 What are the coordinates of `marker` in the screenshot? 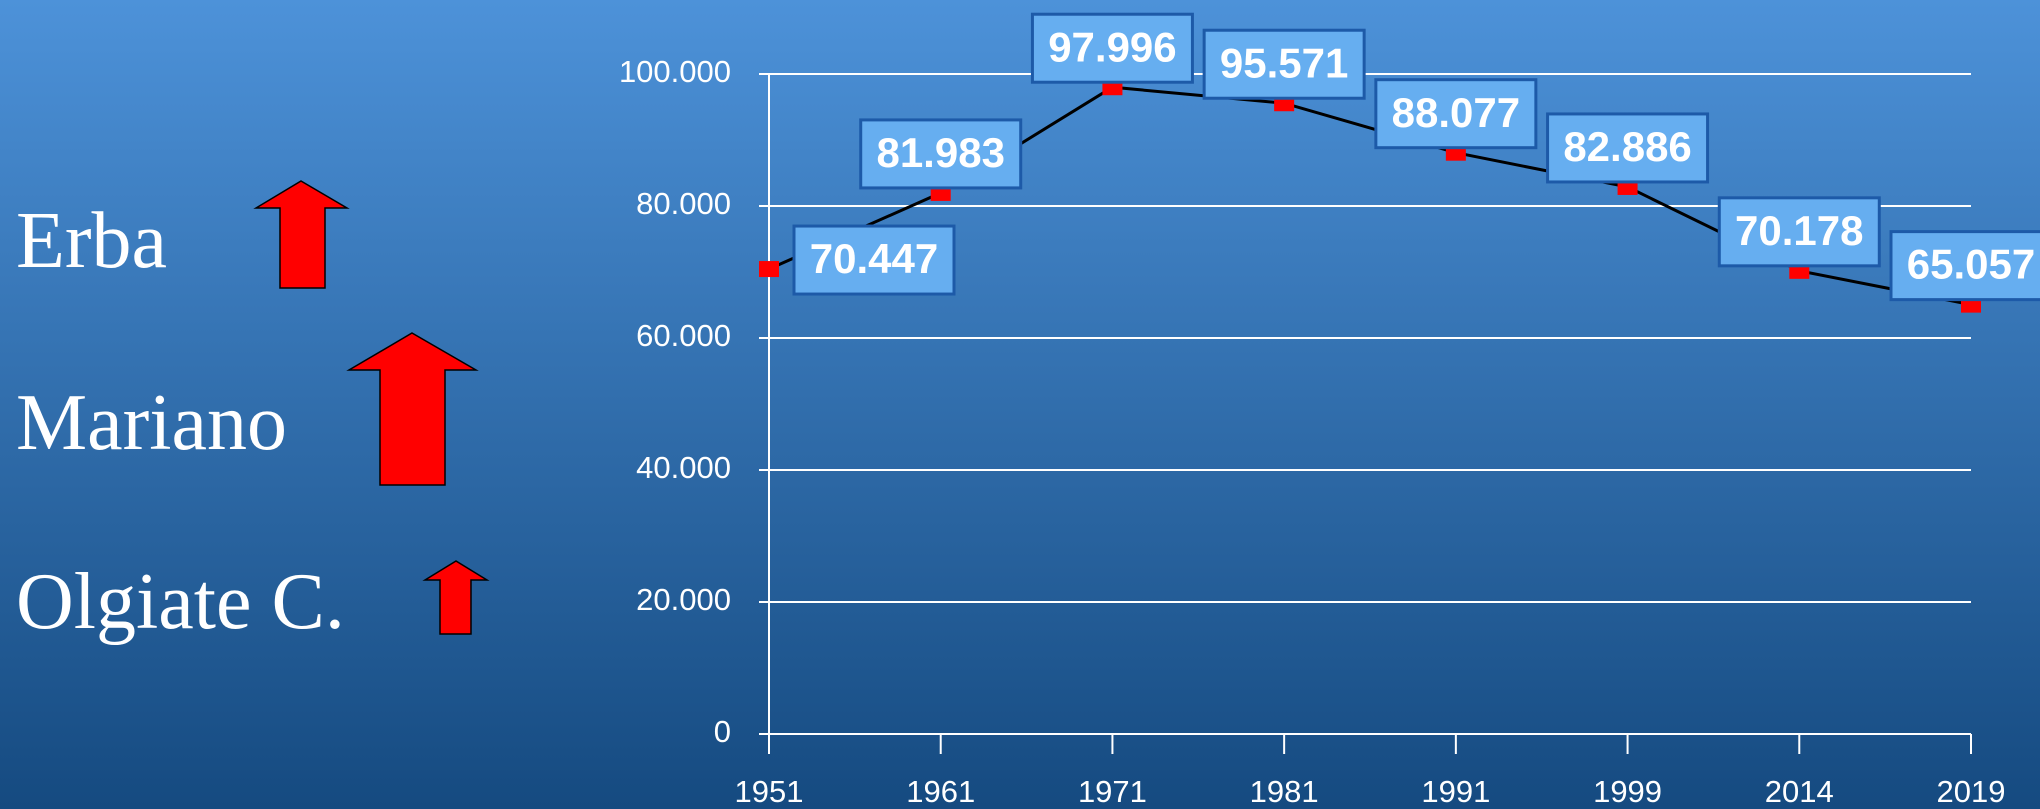 It's located at (769, 269).